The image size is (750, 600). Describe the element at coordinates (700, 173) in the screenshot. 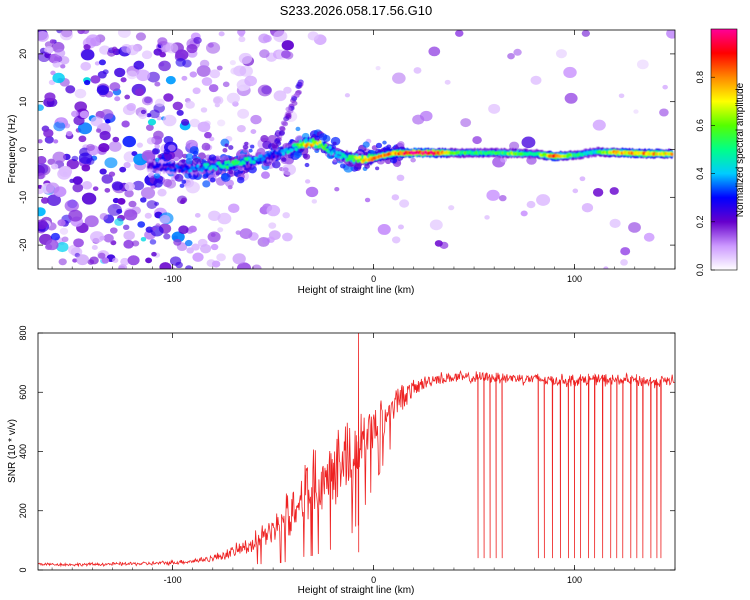

I see `colorbar-tick-label: 0.4` at that location.